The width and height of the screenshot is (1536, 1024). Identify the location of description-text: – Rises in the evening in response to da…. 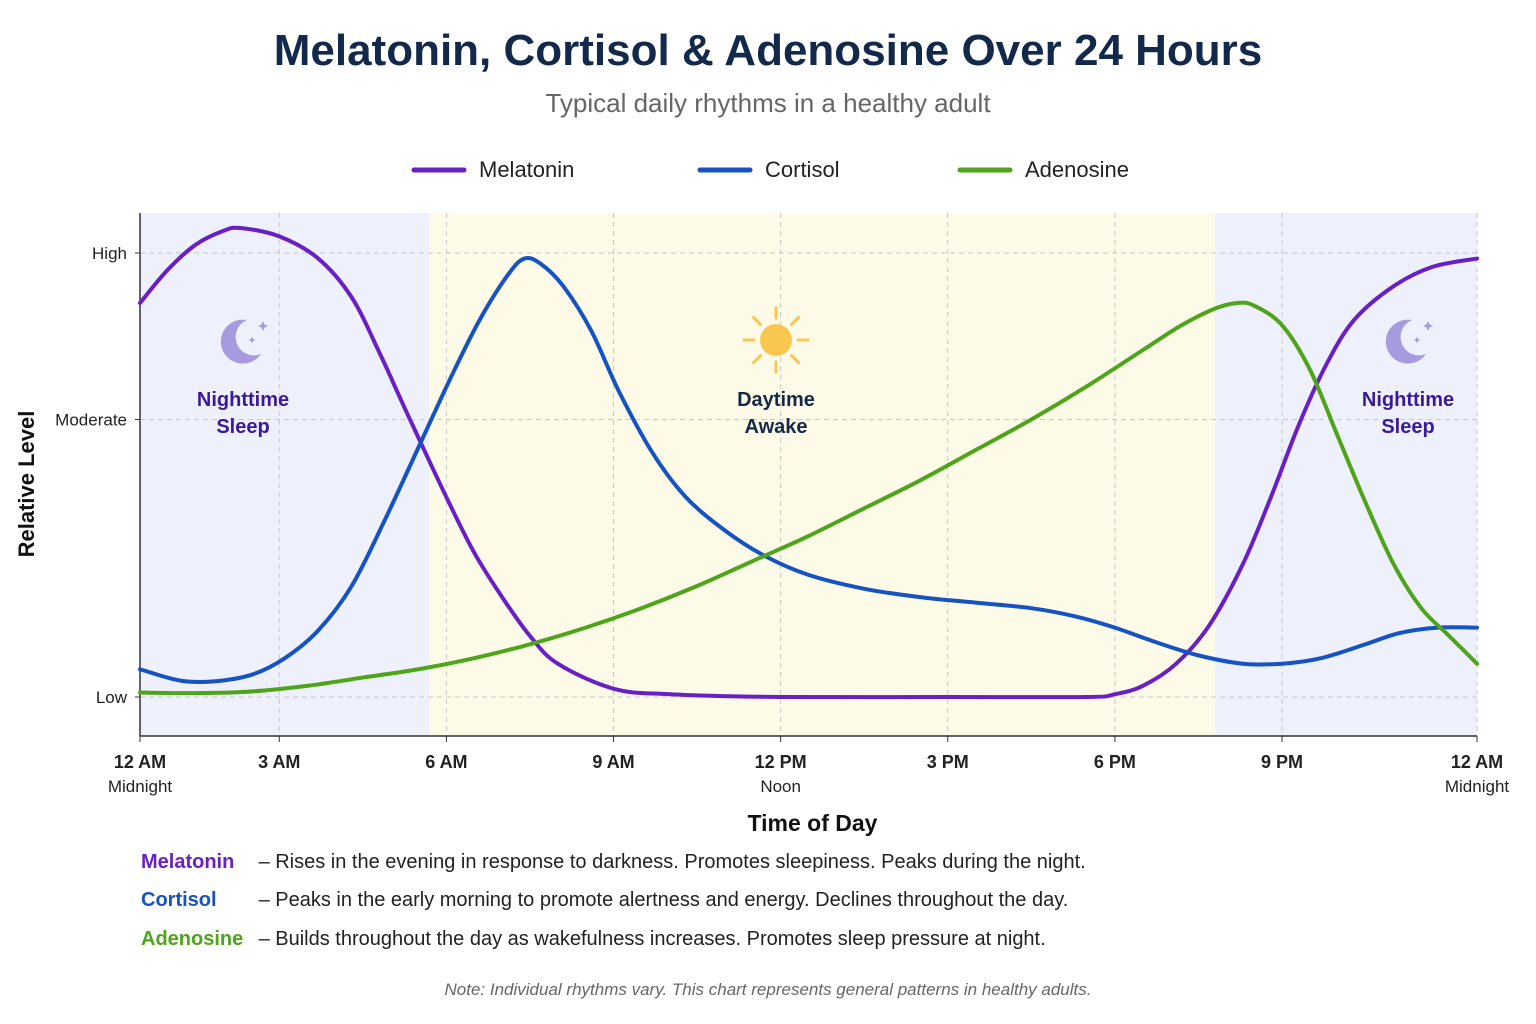
(672, 862).